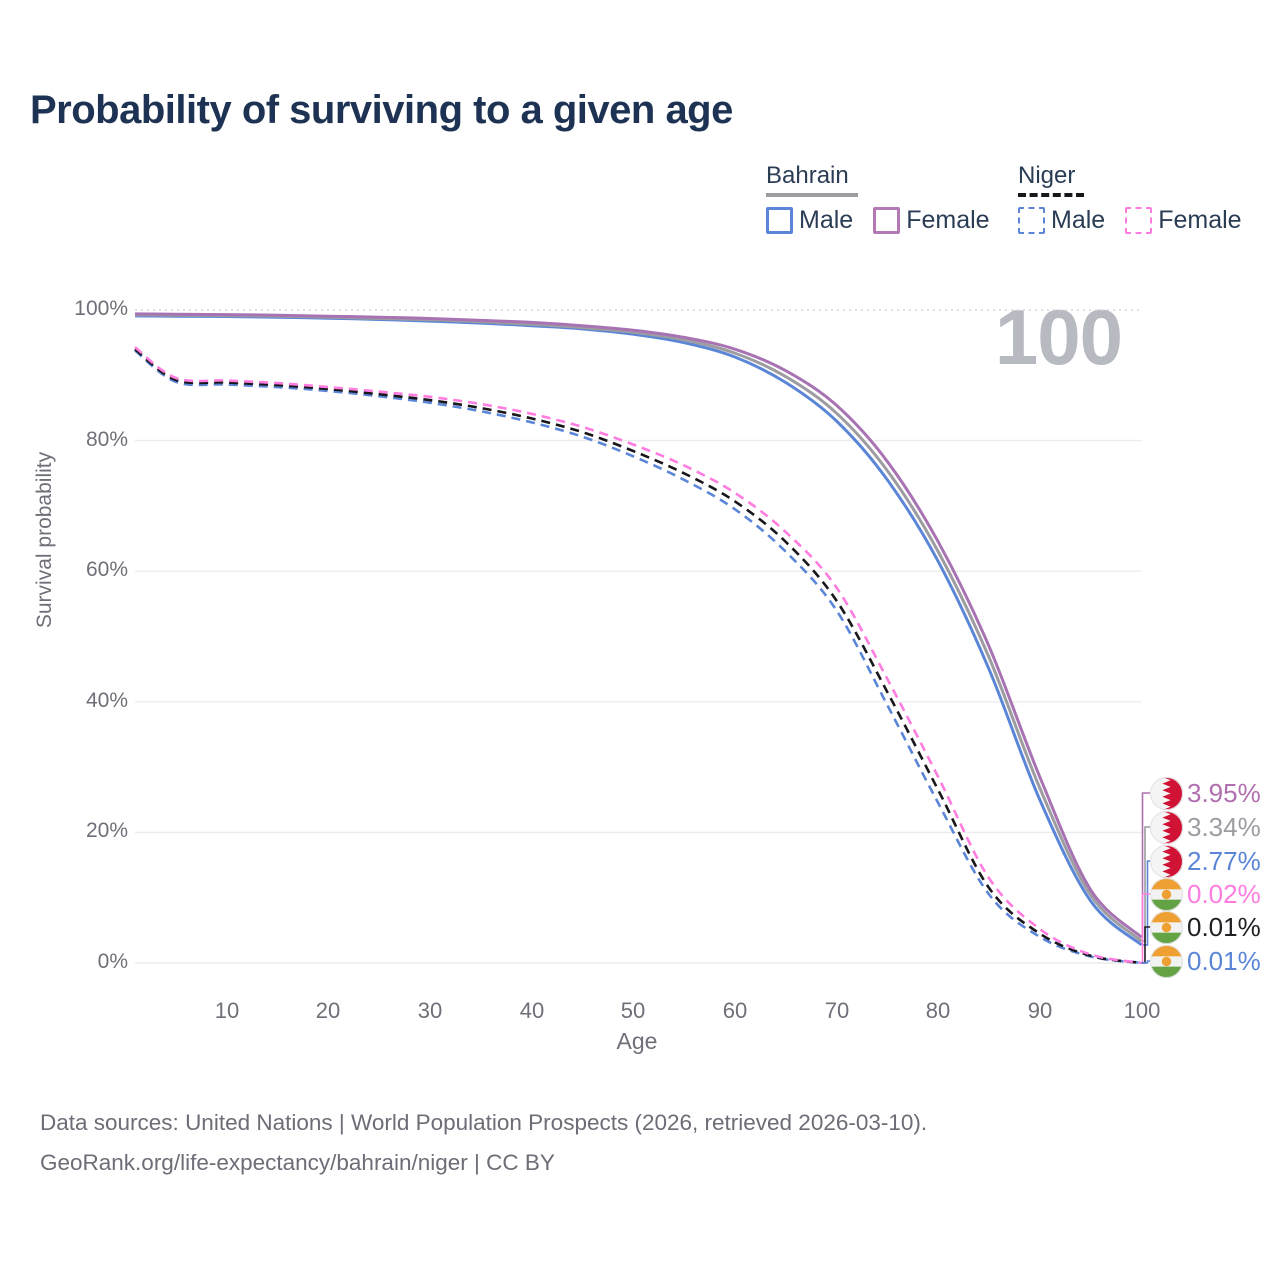 The height and width of the screenshot is (1280, 1280). Describe the element at coordinates (1058, 337) in the screenshot. I see `age-counter-watermark: 100` at that location.